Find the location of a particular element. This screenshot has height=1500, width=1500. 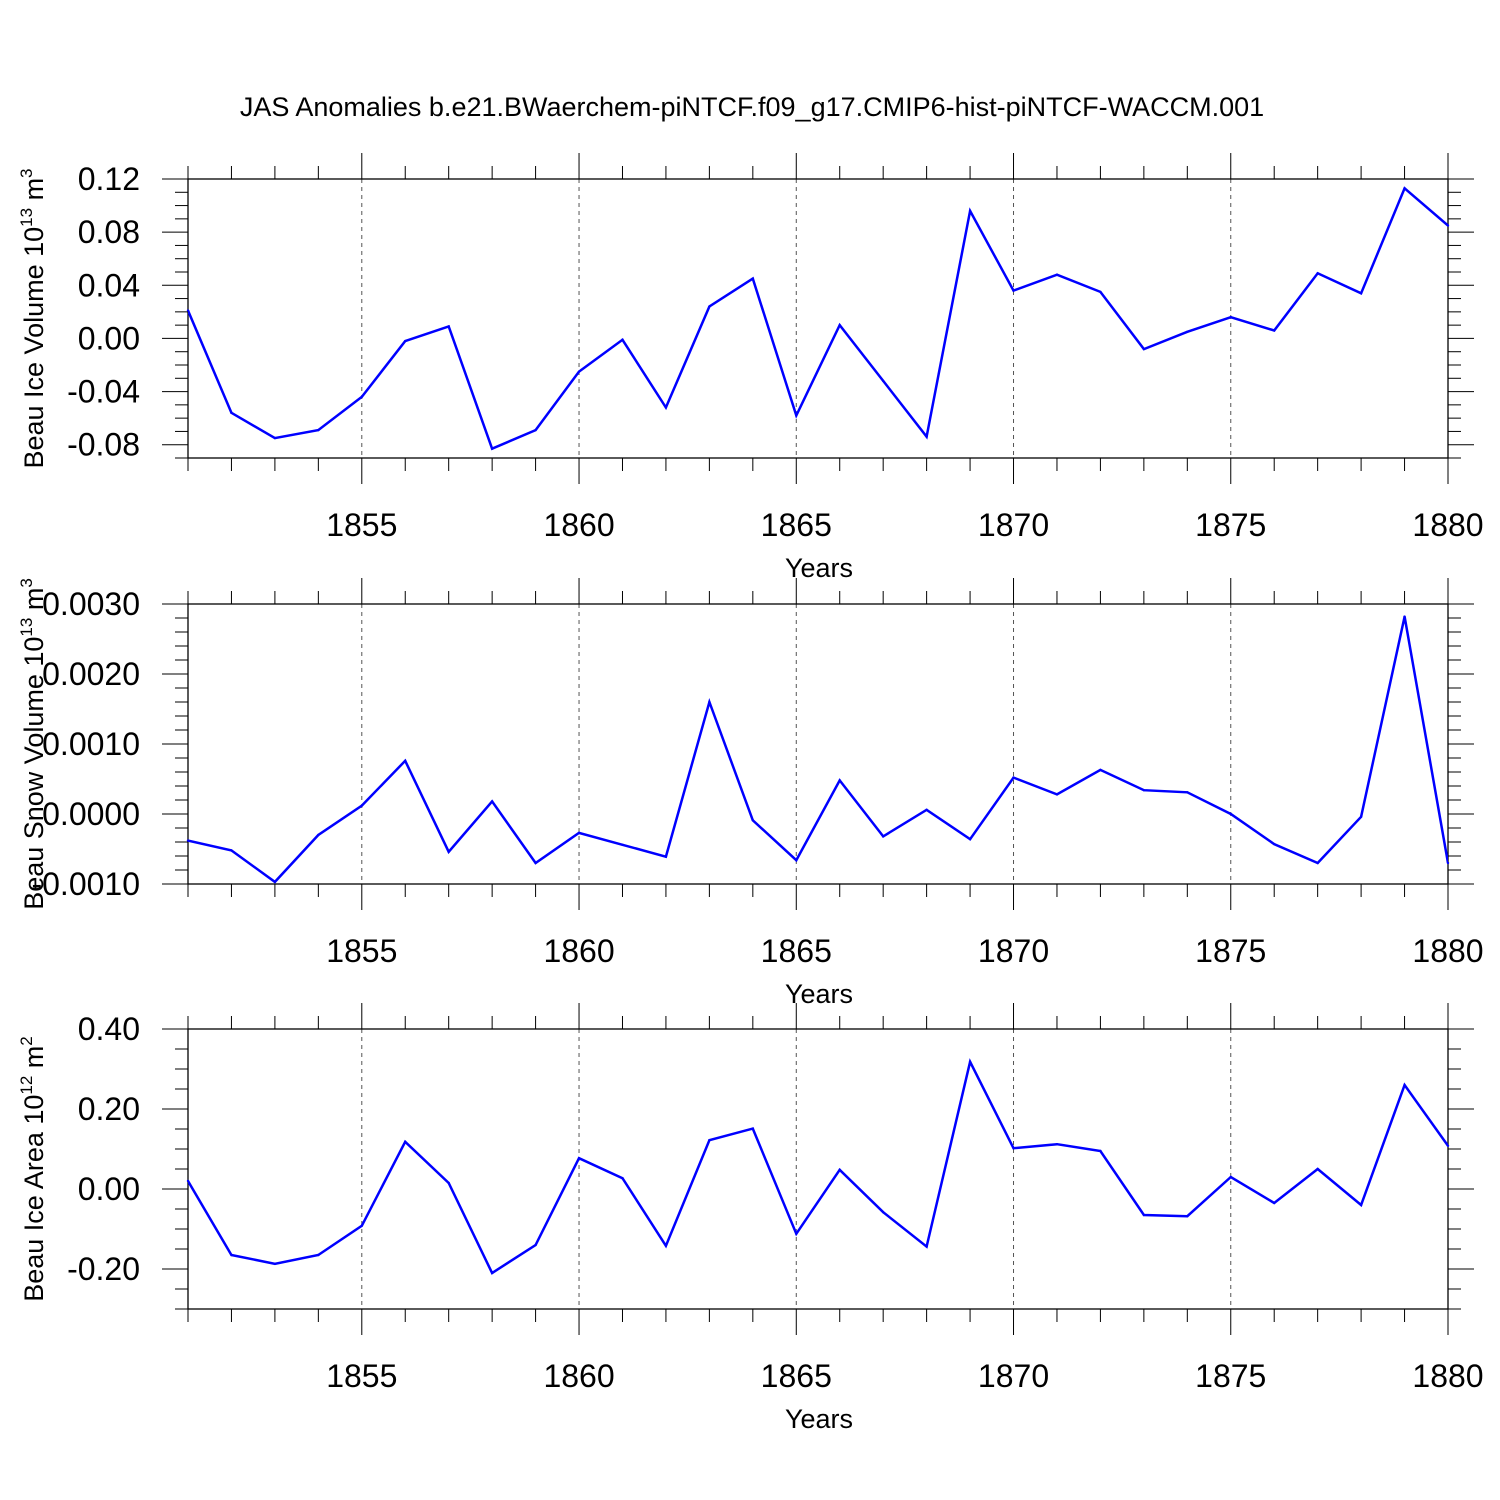

y-axis-title-exponent: 13 is located at coordinates (26, 217).